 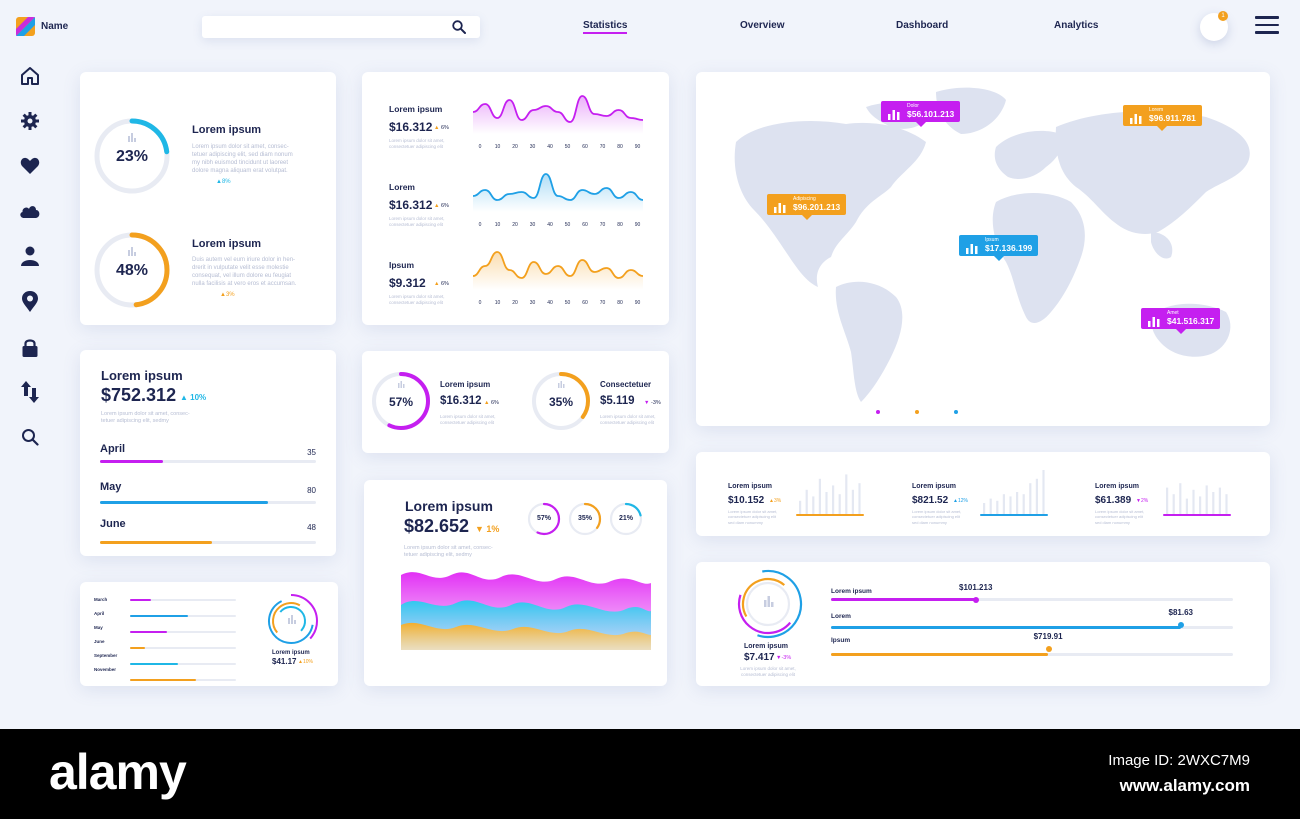 What do you see at coordinates (30, 392) in the screenshot?
I see `sort-arrows-icon` at bounding box center [30, 392].